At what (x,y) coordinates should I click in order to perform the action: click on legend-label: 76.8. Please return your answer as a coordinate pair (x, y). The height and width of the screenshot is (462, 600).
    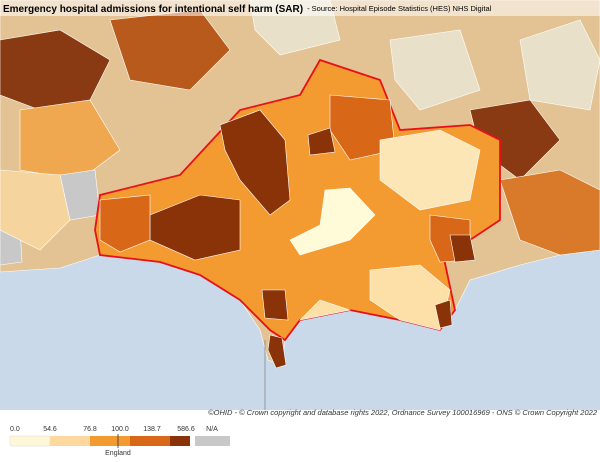
    Looking at the image, I should click on (90, 429).